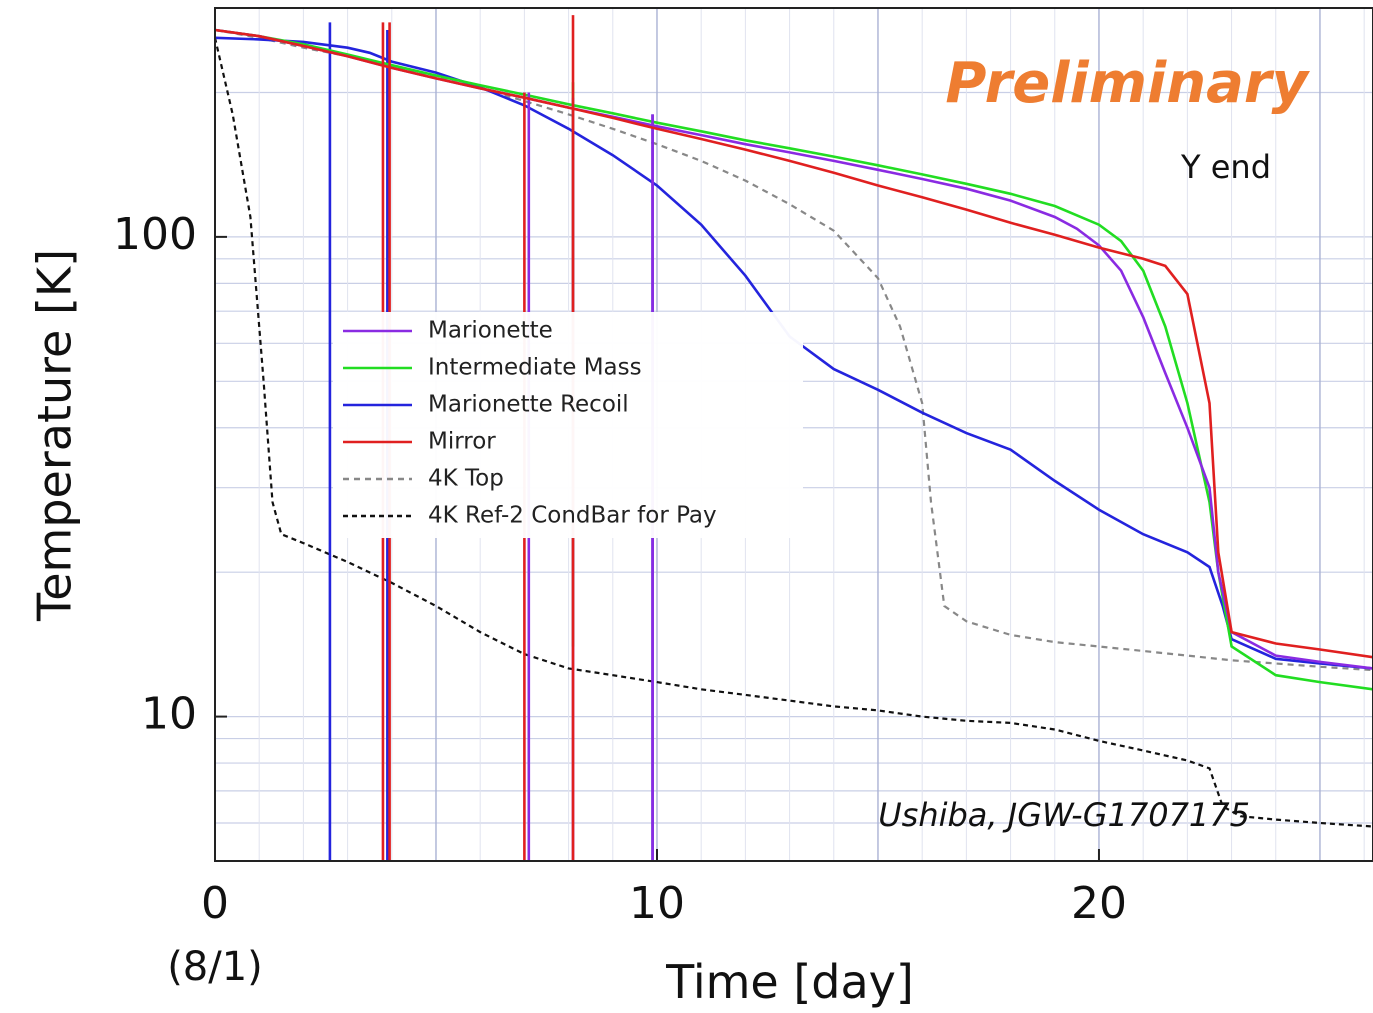 This screenshot has height=1013, width=1373. Describe the element at coordinates (215, 903) in the screenshot. I see `x-tick-label: 0` at that location.